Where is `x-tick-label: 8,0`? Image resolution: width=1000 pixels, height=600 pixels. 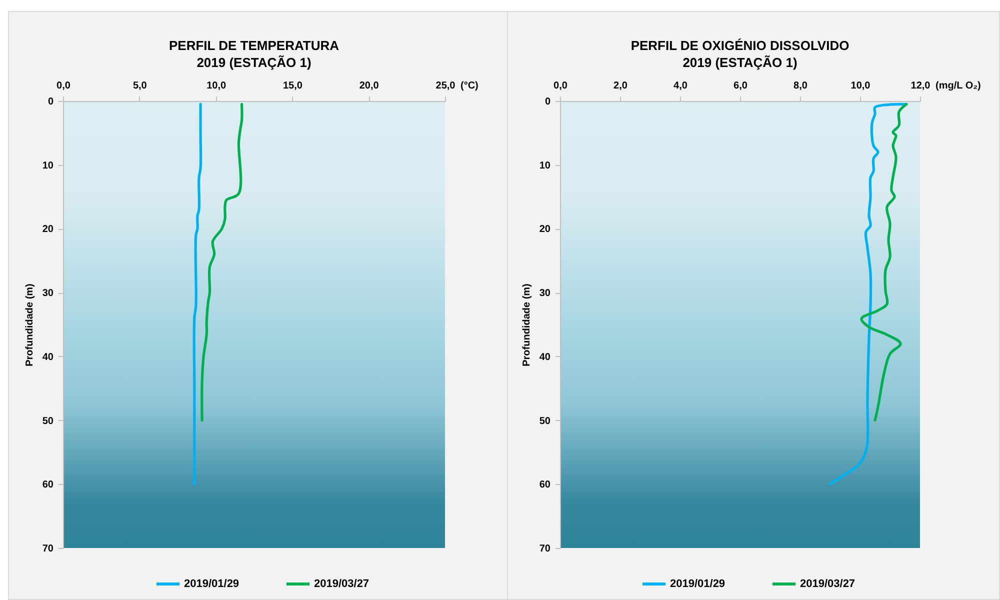
x-tick-label: 8,0 is located at coordinates (801, 86).